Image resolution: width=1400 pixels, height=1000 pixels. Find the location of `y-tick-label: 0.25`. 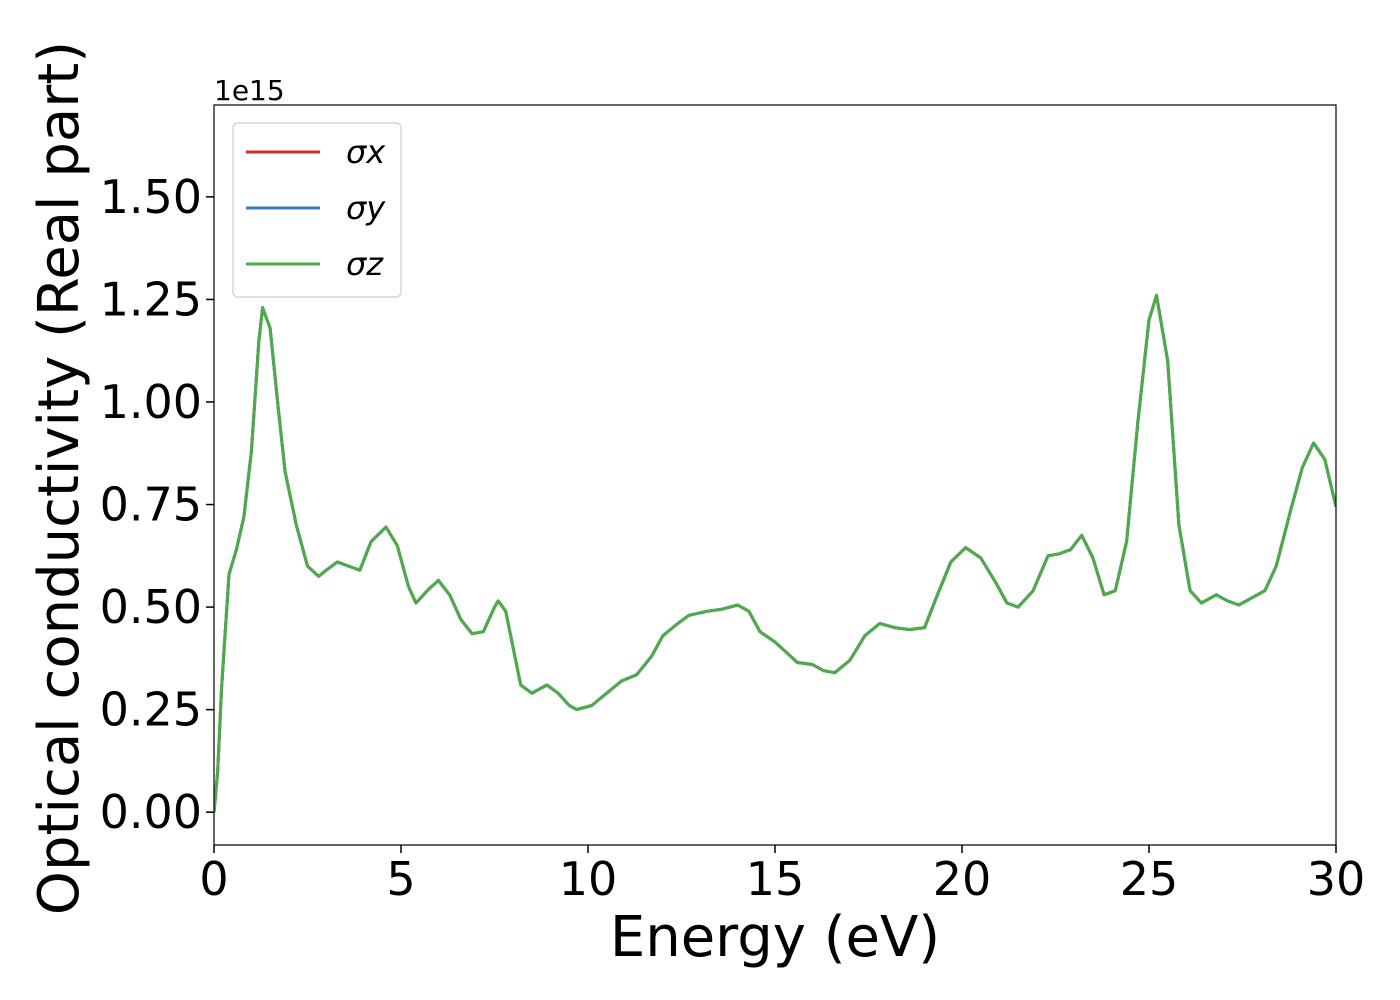

y-tick-label: 0.25 is located at coordinates (151, 710).